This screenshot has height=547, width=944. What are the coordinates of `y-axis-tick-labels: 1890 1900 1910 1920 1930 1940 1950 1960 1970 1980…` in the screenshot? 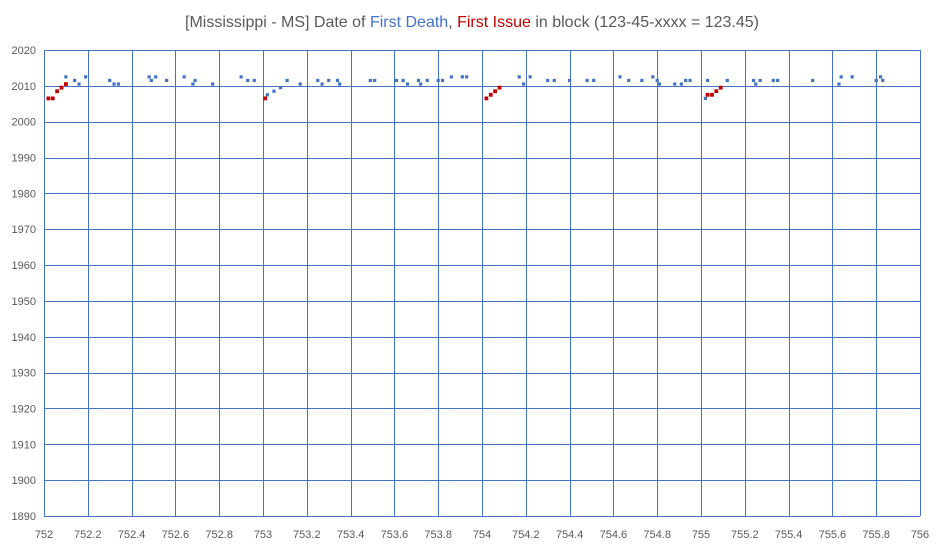 It's located at (24, 284).